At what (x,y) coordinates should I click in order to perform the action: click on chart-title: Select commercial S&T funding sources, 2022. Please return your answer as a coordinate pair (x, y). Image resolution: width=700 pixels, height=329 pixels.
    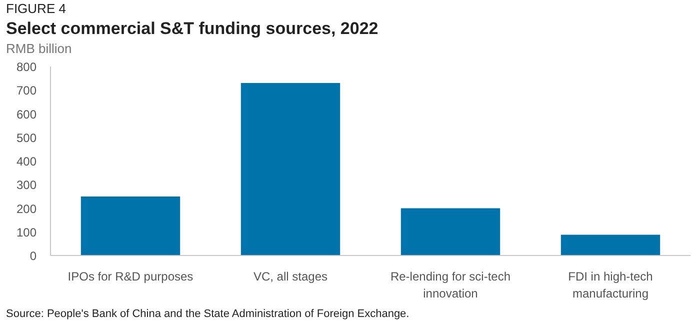
    Looking at the image, I should click on (192, 29).